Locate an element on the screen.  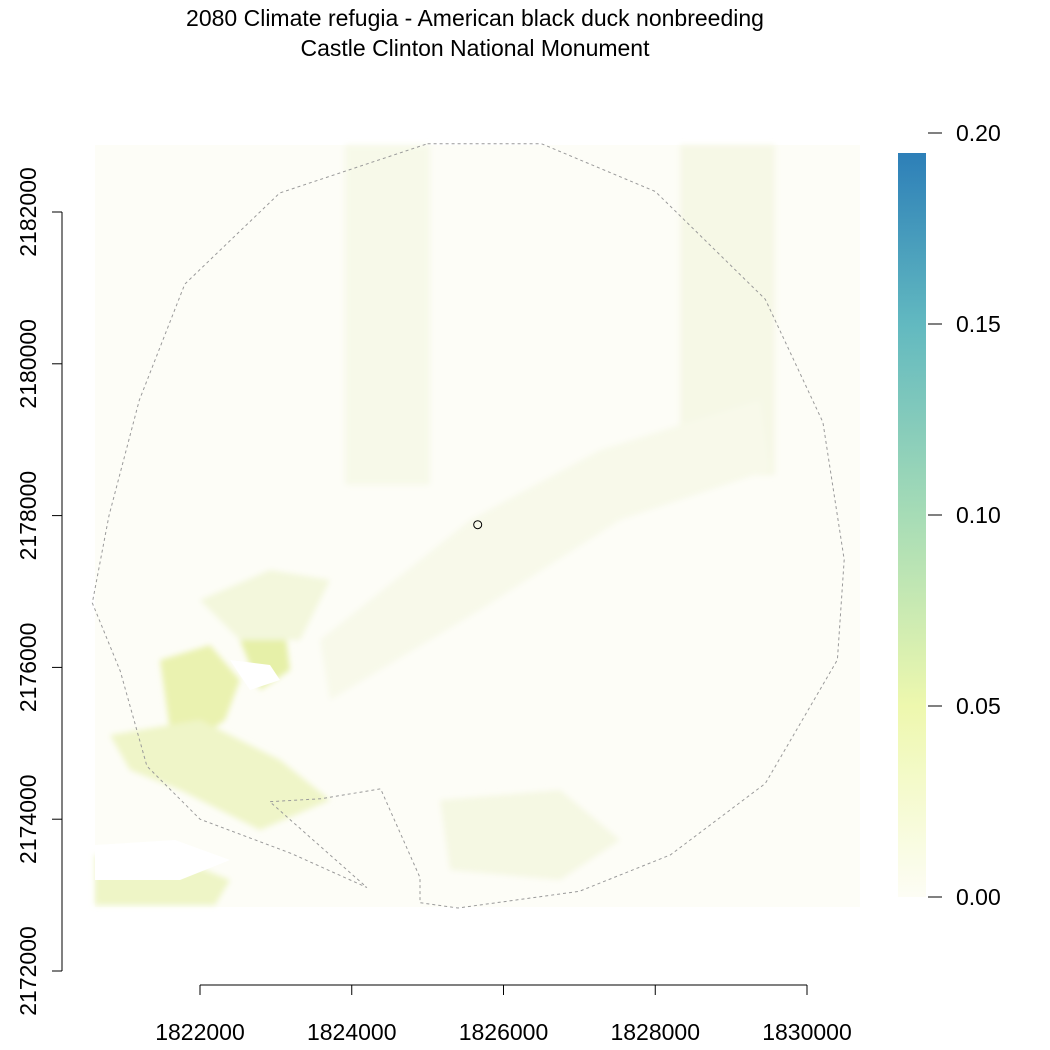
legend-tick-label: 0.15 is located at coordinates (978, 324).